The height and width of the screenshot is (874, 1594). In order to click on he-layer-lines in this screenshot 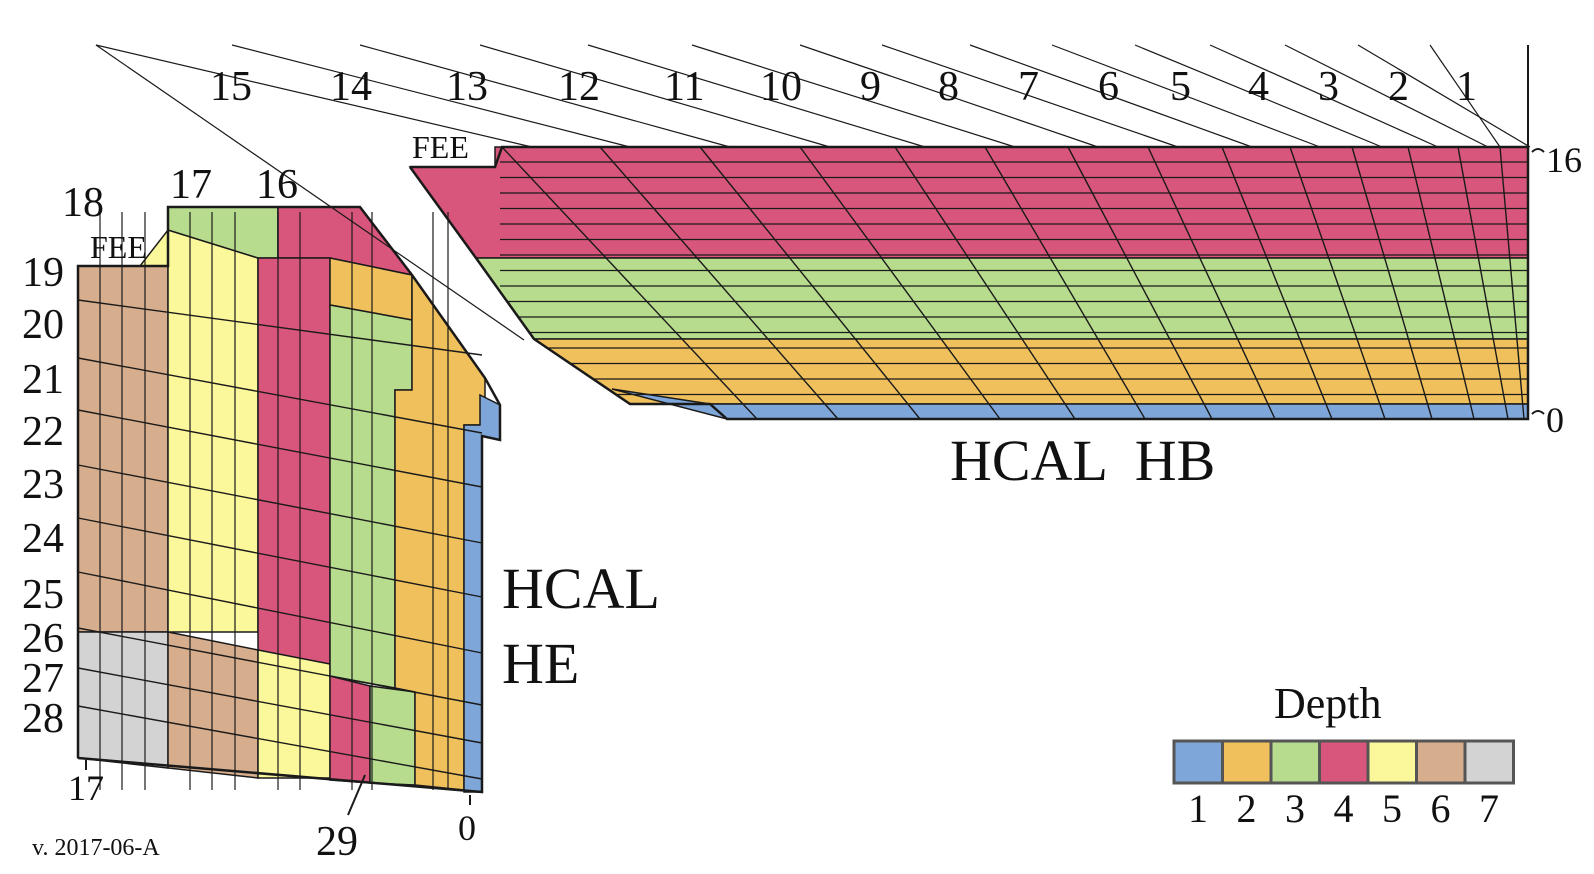, I will do `click(274, 501)`.